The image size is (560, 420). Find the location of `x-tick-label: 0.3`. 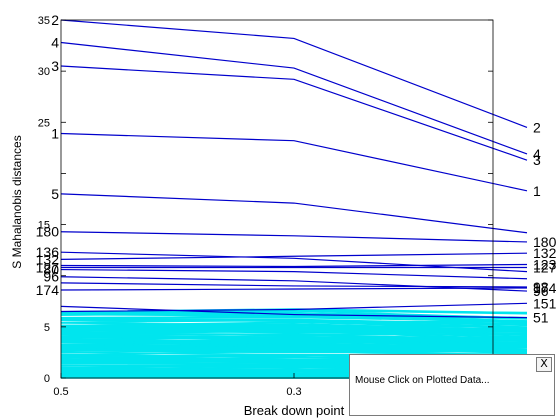

x-tick-label: 0.3 is located at coordinates (293, 392).